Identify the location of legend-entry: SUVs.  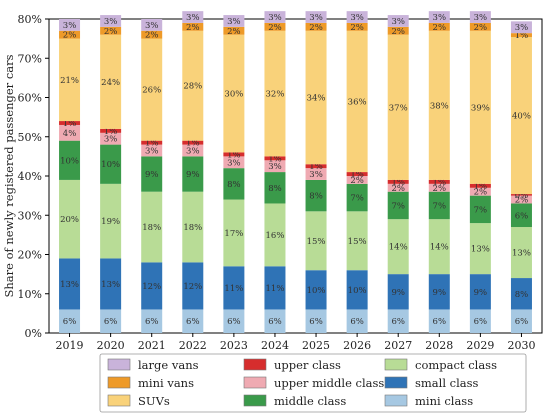
(138, 401).